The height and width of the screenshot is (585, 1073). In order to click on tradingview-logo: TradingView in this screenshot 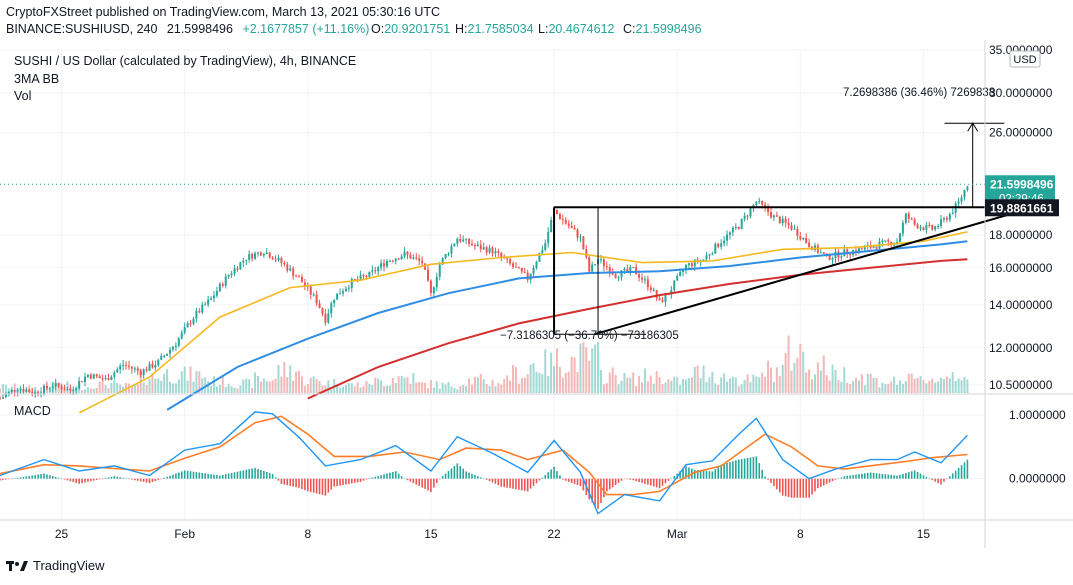, I will do `click(55, 565)`.